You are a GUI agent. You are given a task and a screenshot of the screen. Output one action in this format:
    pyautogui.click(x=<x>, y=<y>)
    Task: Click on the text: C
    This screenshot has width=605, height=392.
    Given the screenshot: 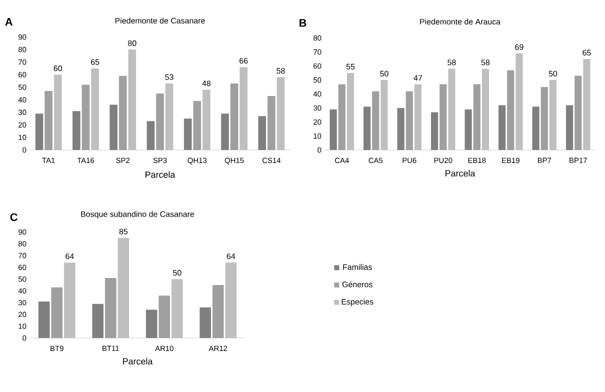 What is the action you would take?
    pyautogui.click(x=14, y=217)
    